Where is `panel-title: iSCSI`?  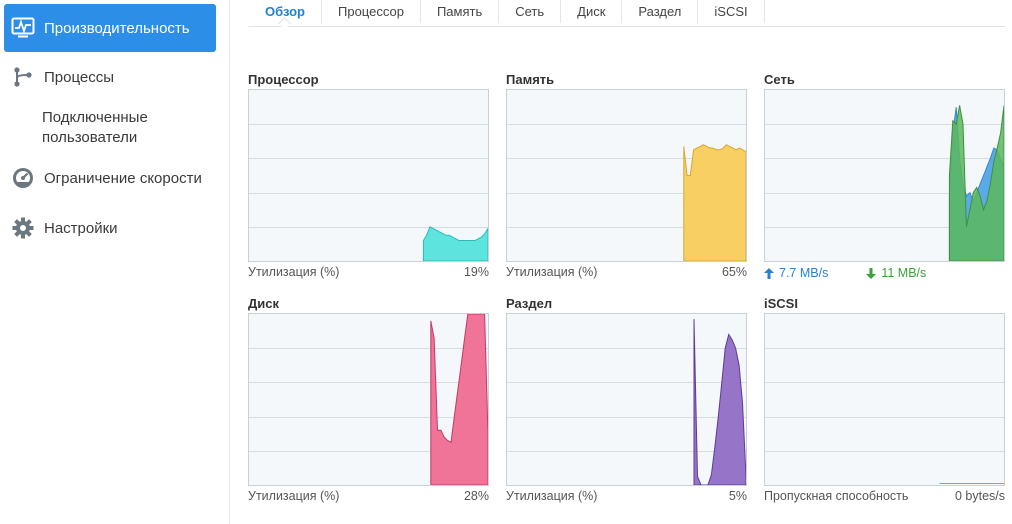
panel-title: iSCSI is located at coordinates (781, 303).